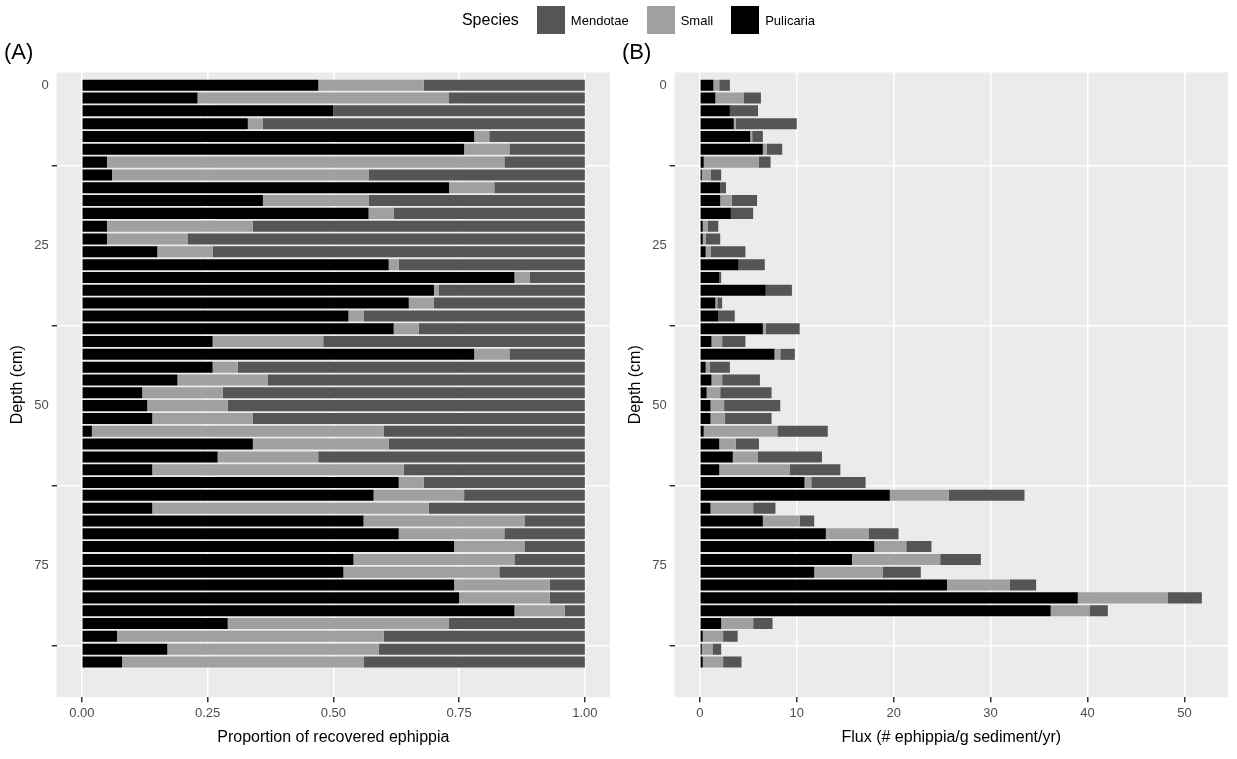 The height and width of the screenshot is (759, 1237). I want to click on x-tick-label: 0.00, so click(82, 712).